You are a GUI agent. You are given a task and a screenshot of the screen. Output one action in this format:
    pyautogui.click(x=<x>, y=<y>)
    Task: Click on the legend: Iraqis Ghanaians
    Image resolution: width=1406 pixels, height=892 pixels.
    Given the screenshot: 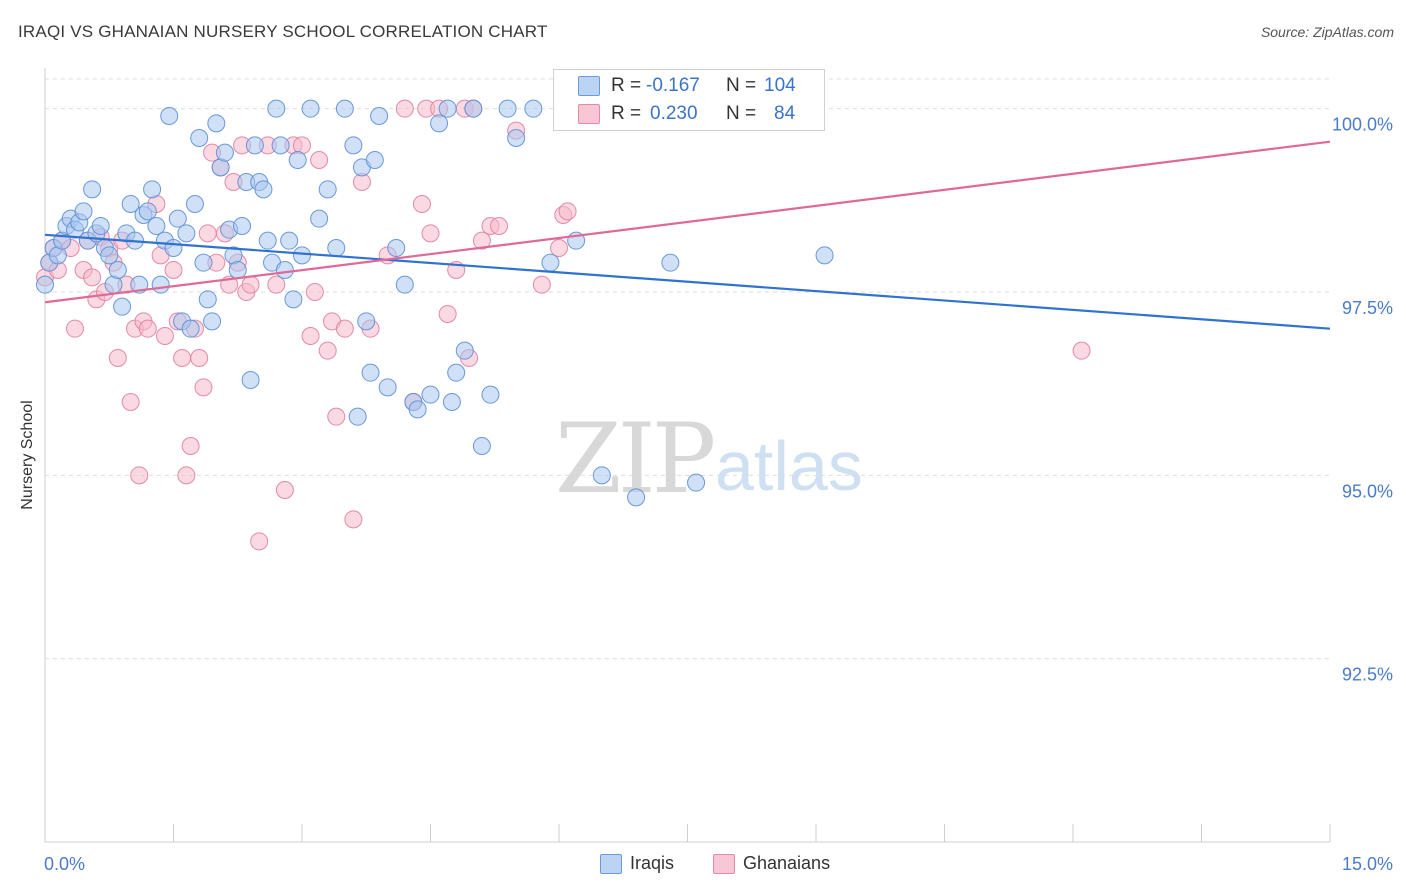 What is the action you would take?
    pyautogui.click(x=703, y=864)
    